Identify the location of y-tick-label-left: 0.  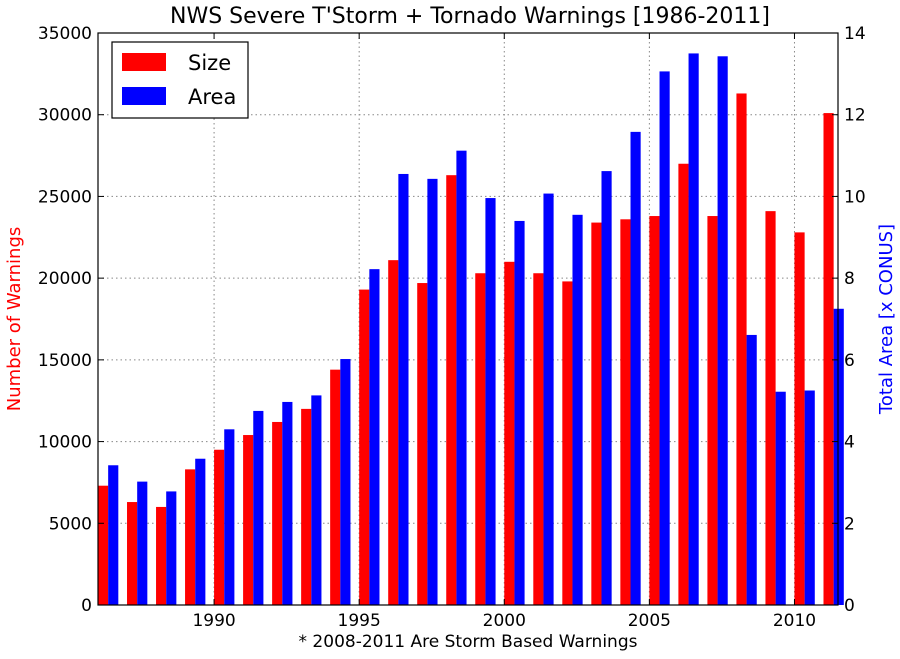
(86, 606).